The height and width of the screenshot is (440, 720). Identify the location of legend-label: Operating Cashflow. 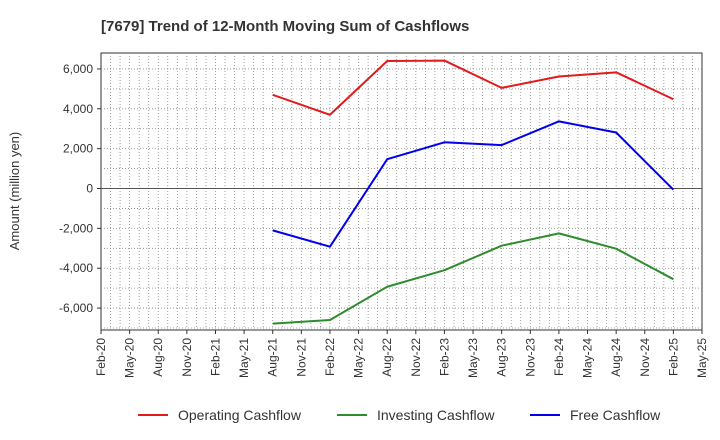
(240, 415).